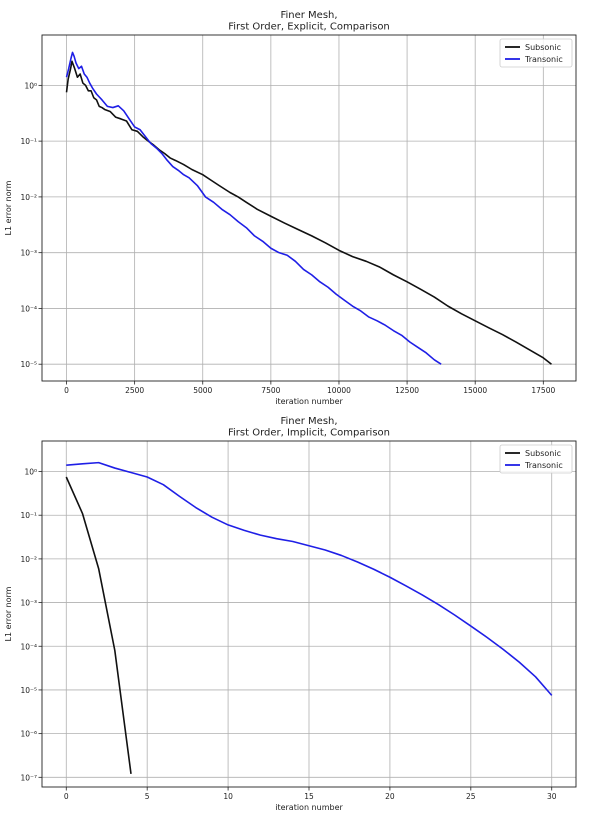 The height and width of the screenshot is (813, 590). I want to click on chart-title-line: First Order, Implicit, Comparison, so click(309, 433).